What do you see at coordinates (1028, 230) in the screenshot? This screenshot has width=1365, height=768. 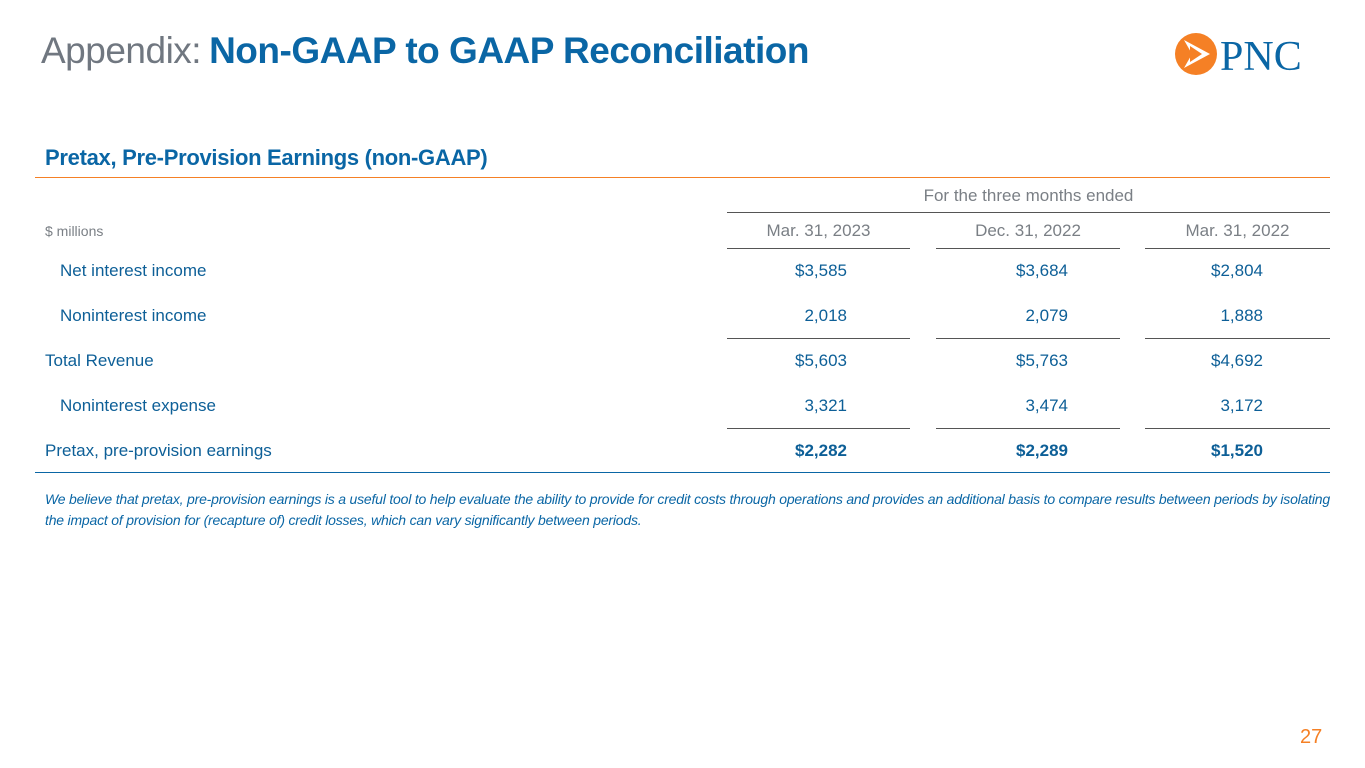 I see `column-header: Dec. 31, 2022` at bounding box center [1028, 230].